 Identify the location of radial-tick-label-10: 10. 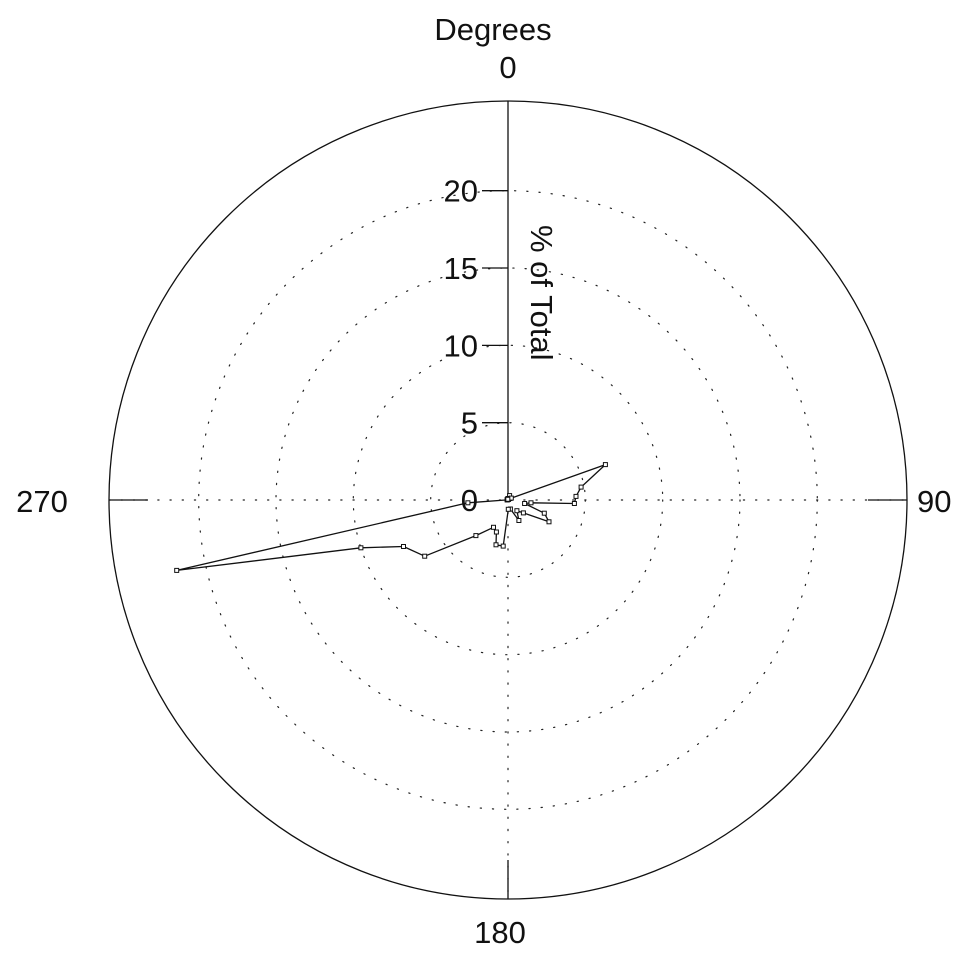
(461, 345).